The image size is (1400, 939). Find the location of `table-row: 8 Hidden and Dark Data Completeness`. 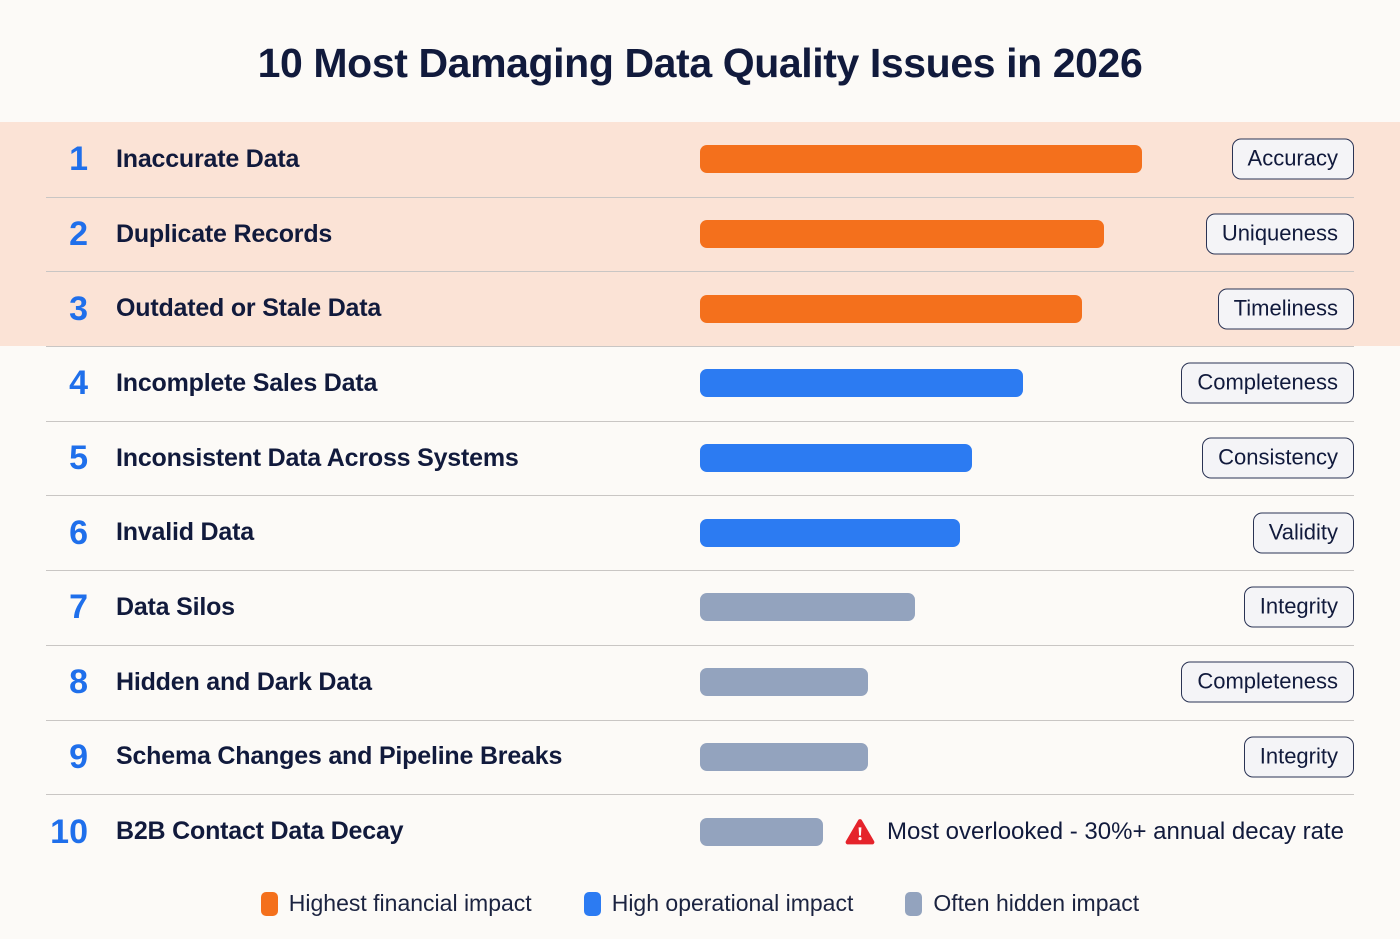

table-row: 8 Hidden and Dark Data Completeness is located at coordinates (700, 682).